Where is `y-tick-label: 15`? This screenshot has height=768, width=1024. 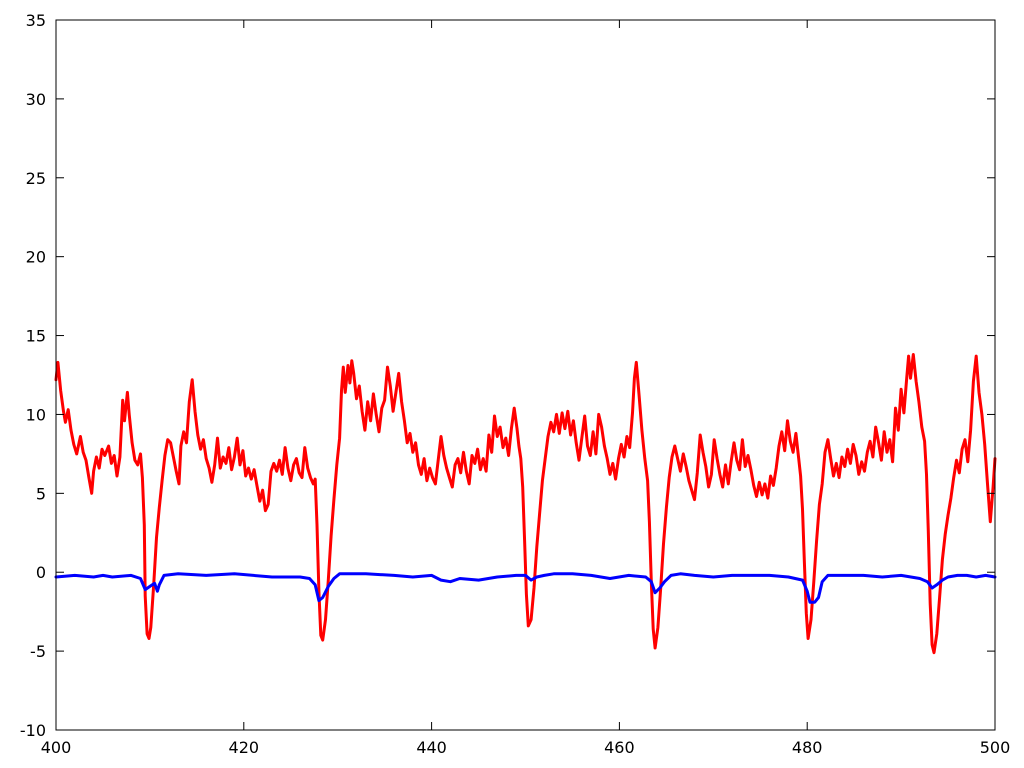 y-tick-label: 15 is located at coordinates (36, 336).